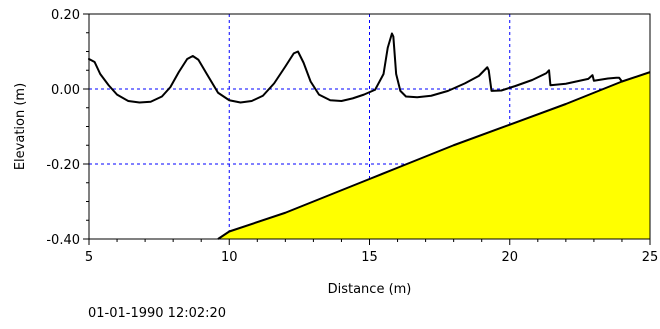  What do you see at coordinates (20, 126) in the screenshot?
I see `y-axis-title: Elevation (m)` at bounding box center [20, 126].